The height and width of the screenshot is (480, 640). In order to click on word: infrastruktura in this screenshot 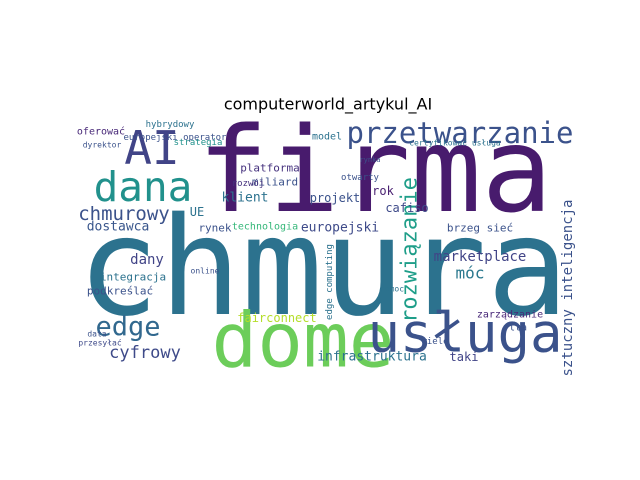, I will do `click(372, 357)`.